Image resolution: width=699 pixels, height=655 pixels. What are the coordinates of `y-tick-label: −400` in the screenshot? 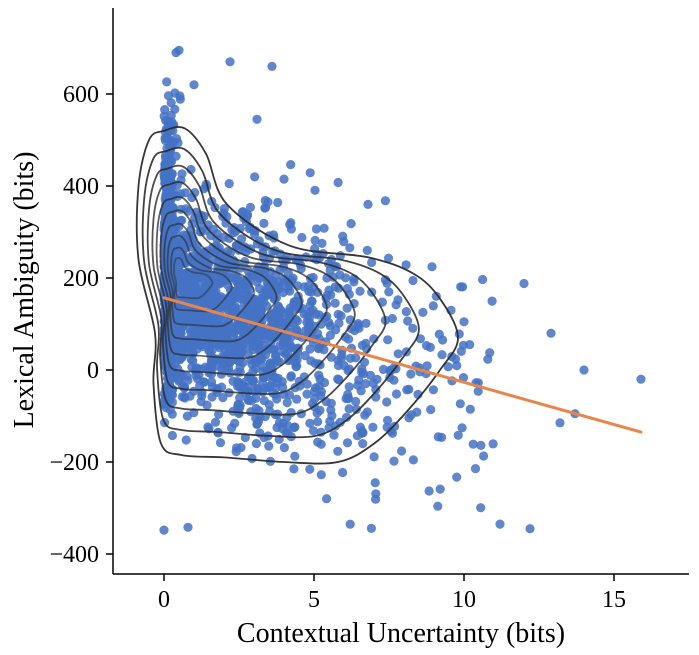 It's located at (74, 555).